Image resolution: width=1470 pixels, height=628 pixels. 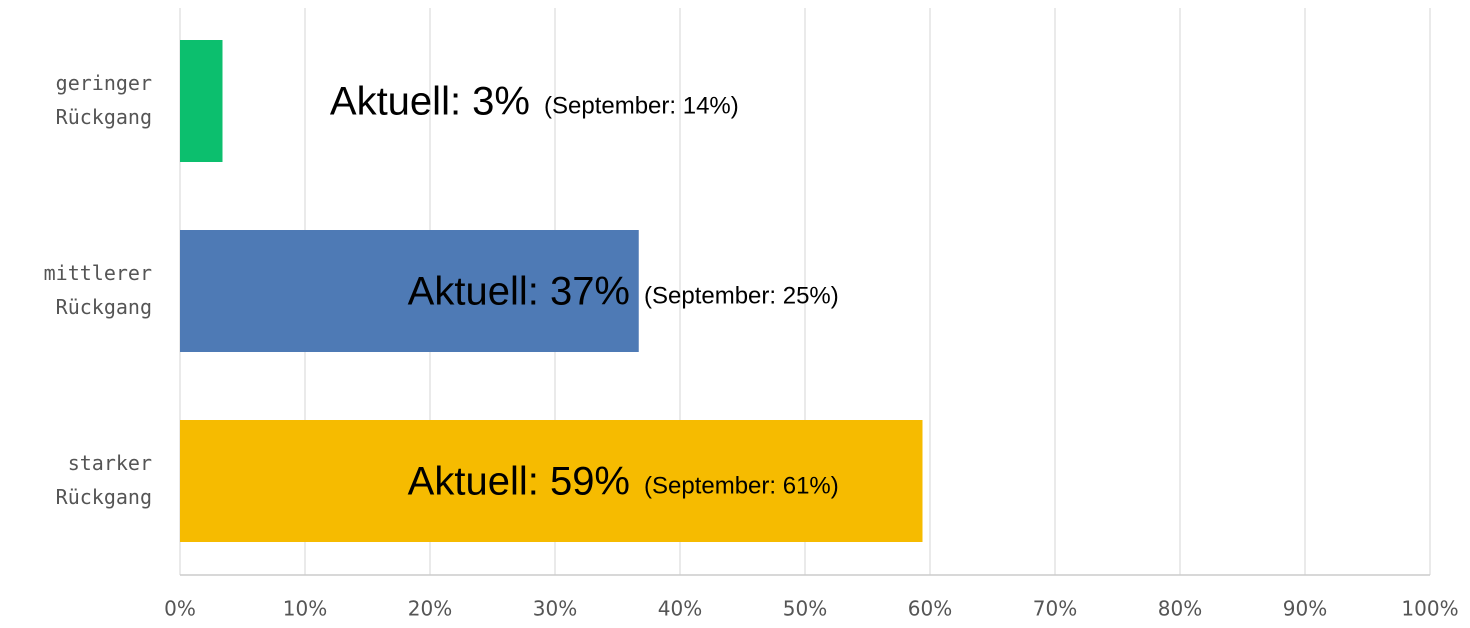 I want to click on x-tick-label: 20%, so click(x=430, y=609).